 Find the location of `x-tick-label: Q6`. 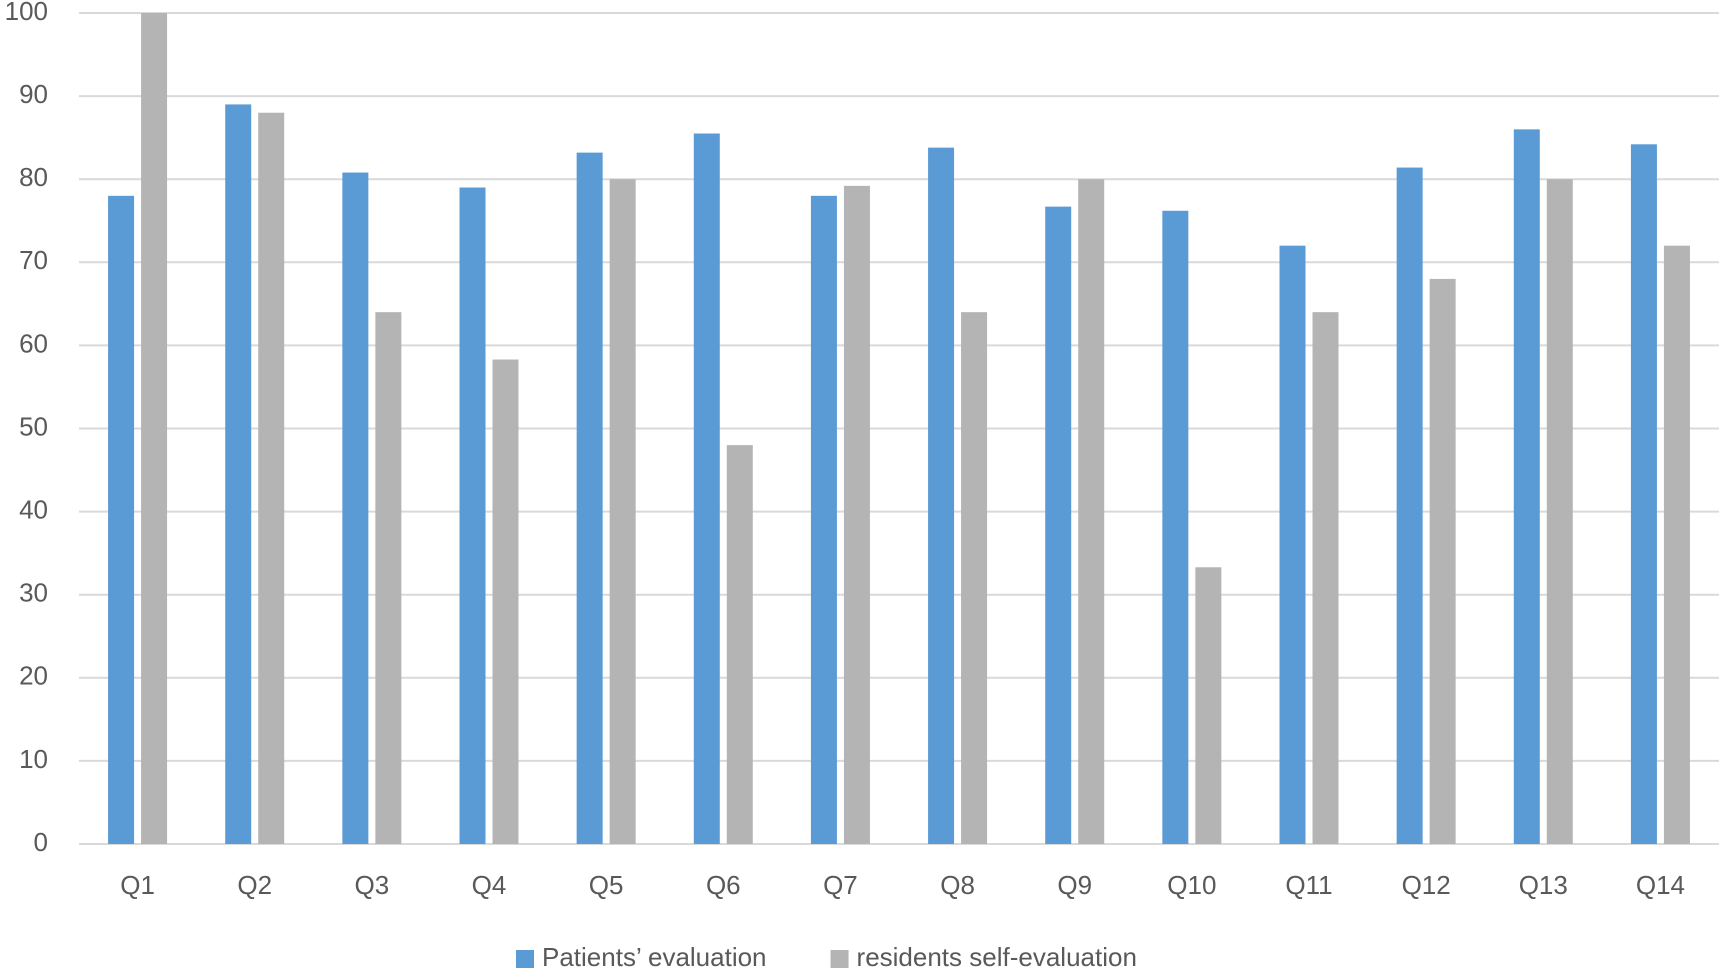

x-tick-label: Q6 is located at coordinates (723, 885).